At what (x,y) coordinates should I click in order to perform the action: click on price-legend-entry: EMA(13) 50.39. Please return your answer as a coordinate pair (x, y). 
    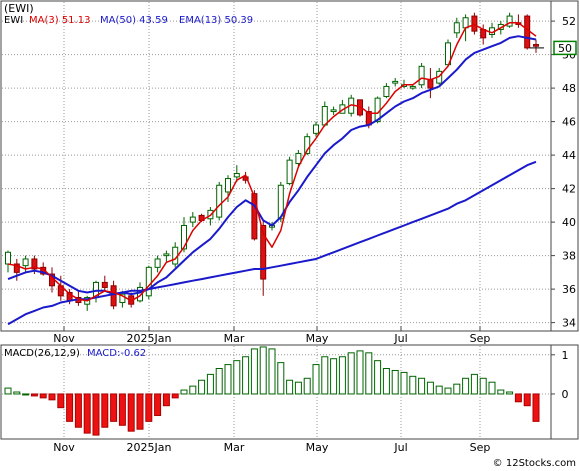
    Looking at the image, I should click on (216, 20).